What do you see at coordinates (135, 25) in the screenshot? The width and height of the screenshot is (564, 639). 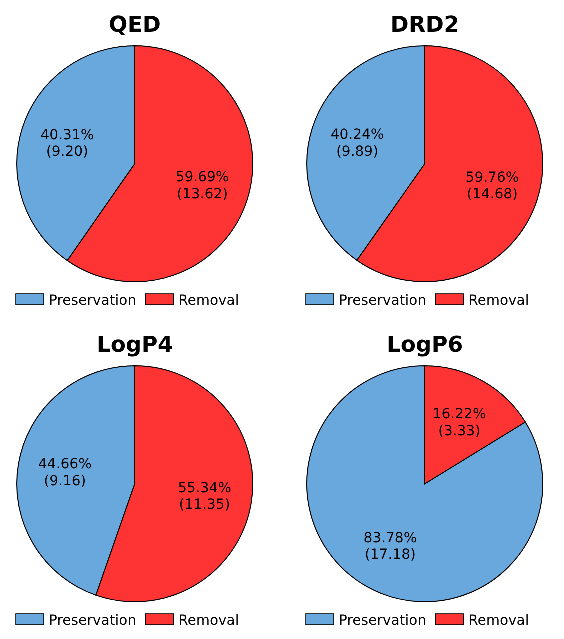 I see `chart-title: QED` at bounding box center [135, 25].